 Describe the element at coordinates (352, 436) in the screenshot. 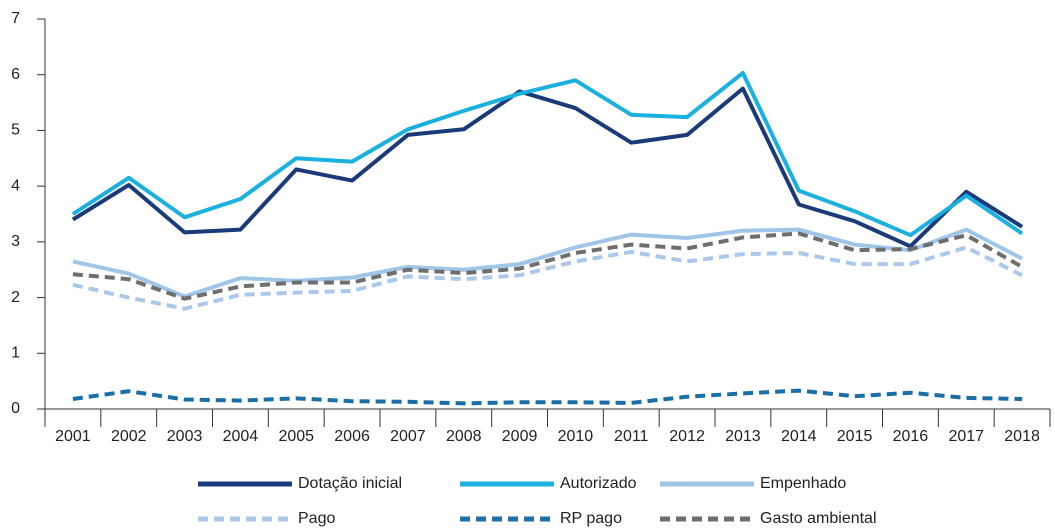

I see `x-tick-label: 2006` at that location.